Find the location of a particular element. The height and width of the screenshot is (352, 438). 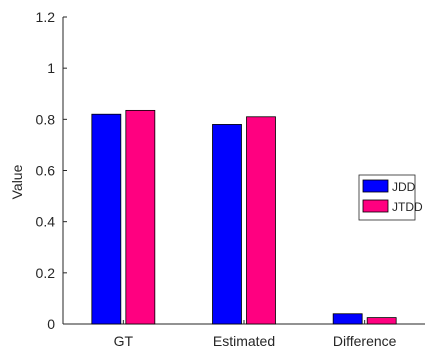

x-tick-label: Difference is located at coordinates (365, 341).